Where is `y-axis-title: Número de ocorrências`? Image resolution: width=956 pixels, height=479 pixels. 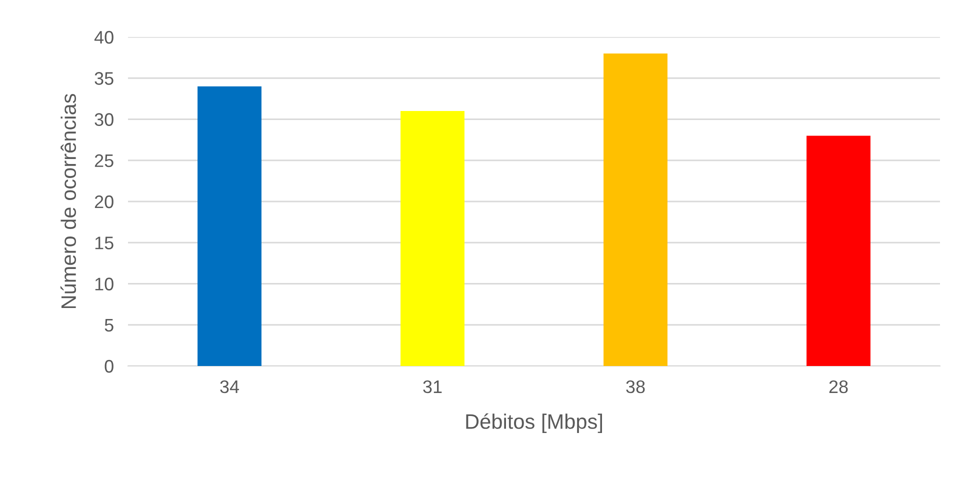
y-axis-title: Número de ocorrências is located at coordinates (68, 201).